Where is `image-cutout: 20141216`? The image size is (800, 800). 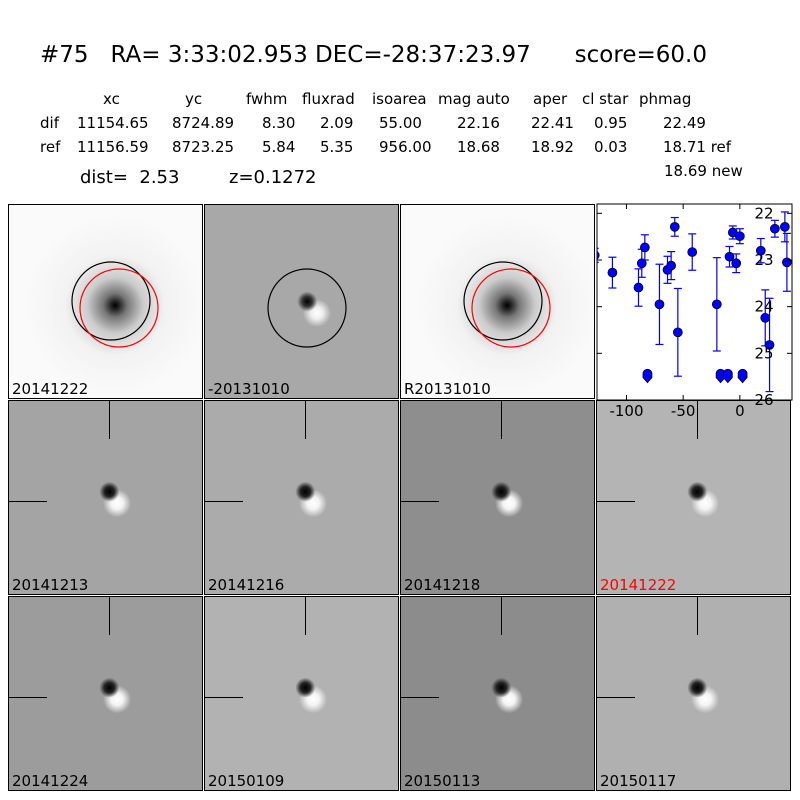
image-cutout: 20141216 is located at coordinates (301, 497).